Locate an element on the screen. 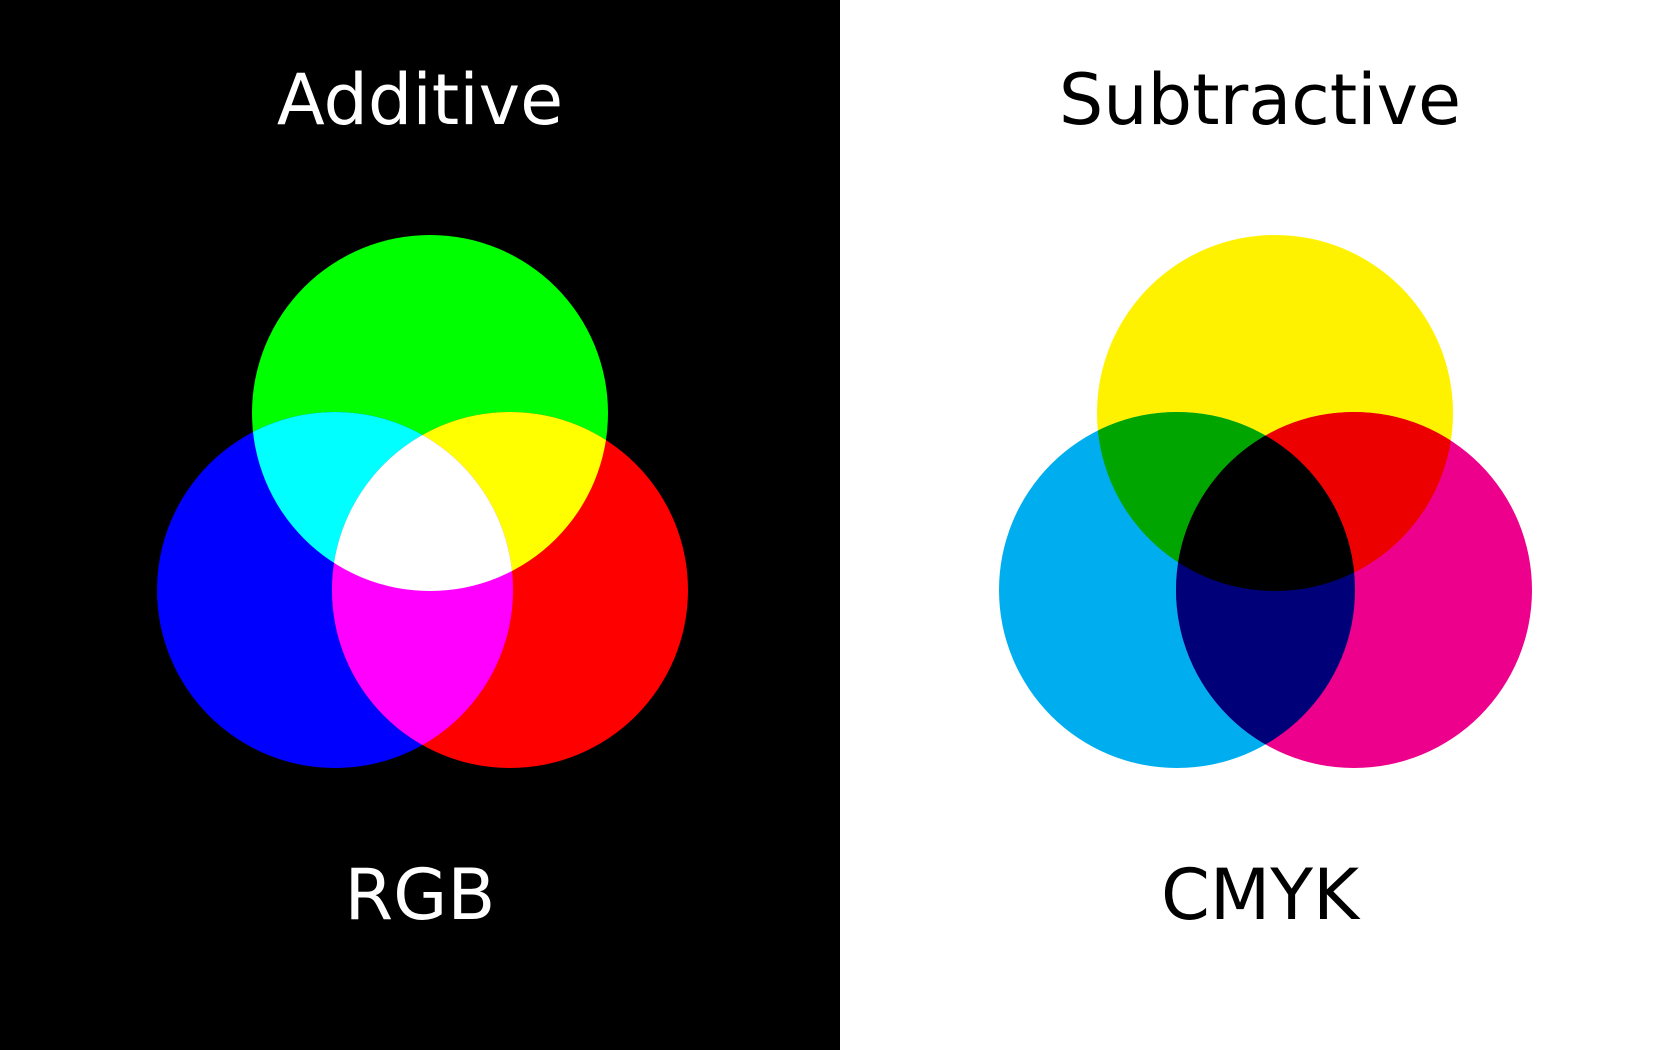 This screenshot has width=1680, height=1050. rgb-label: RGB is located at coordinates (420, 895).